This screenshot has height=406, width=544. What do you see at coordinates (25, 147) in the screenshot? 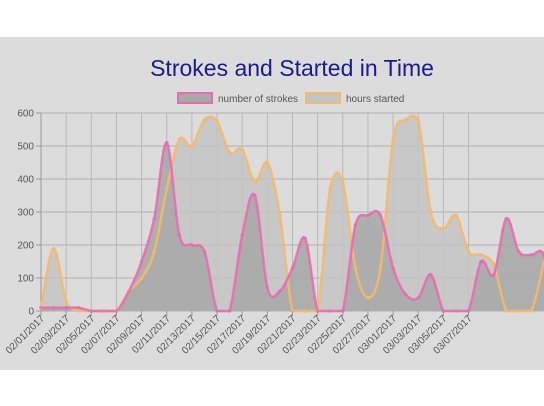
I see `y-tick-label: 500` at bounding box center [25, 147].